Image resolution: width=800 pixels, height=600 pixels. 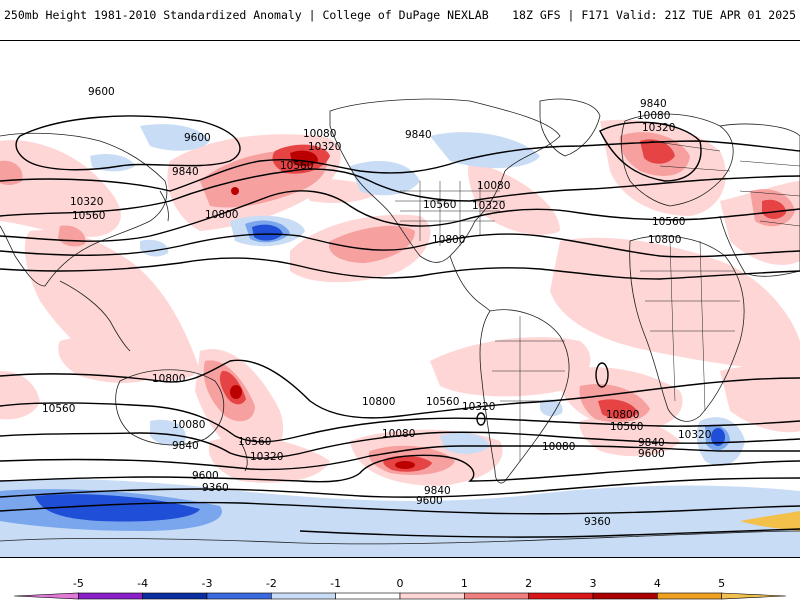 What do you see at coordinates (400, 458) in the screenshot?
I see `contour-10080-s` at bounding box center [400, 458].